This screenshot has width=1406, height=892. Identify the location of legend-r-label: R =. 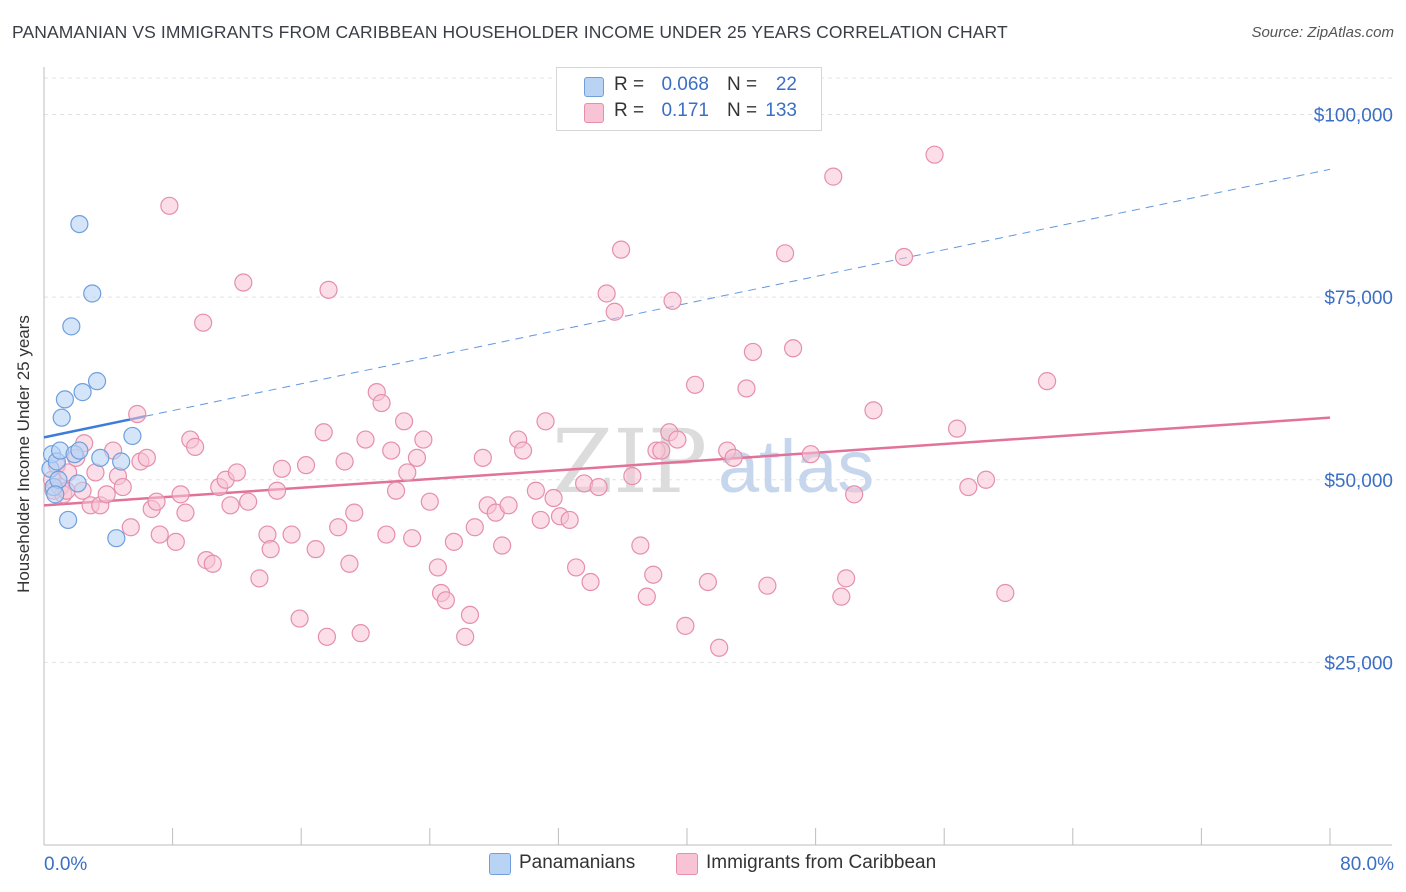
(629, 110).